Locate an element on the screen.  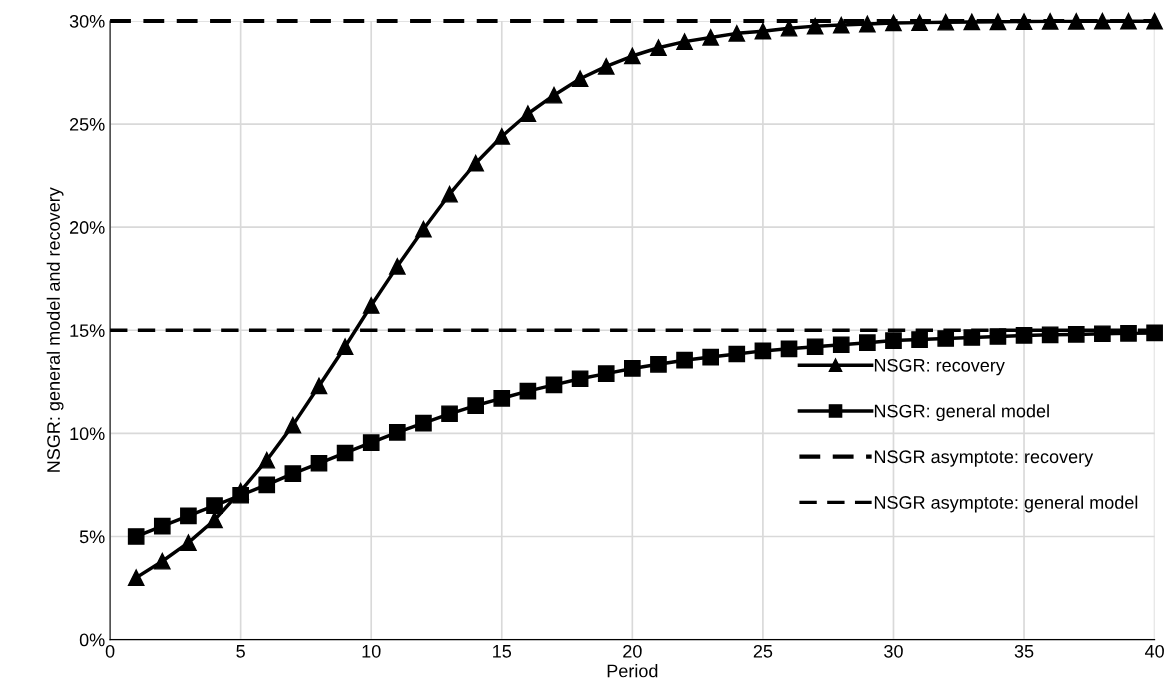
x-tick-label: 30 is located at coordinates (893, 651).